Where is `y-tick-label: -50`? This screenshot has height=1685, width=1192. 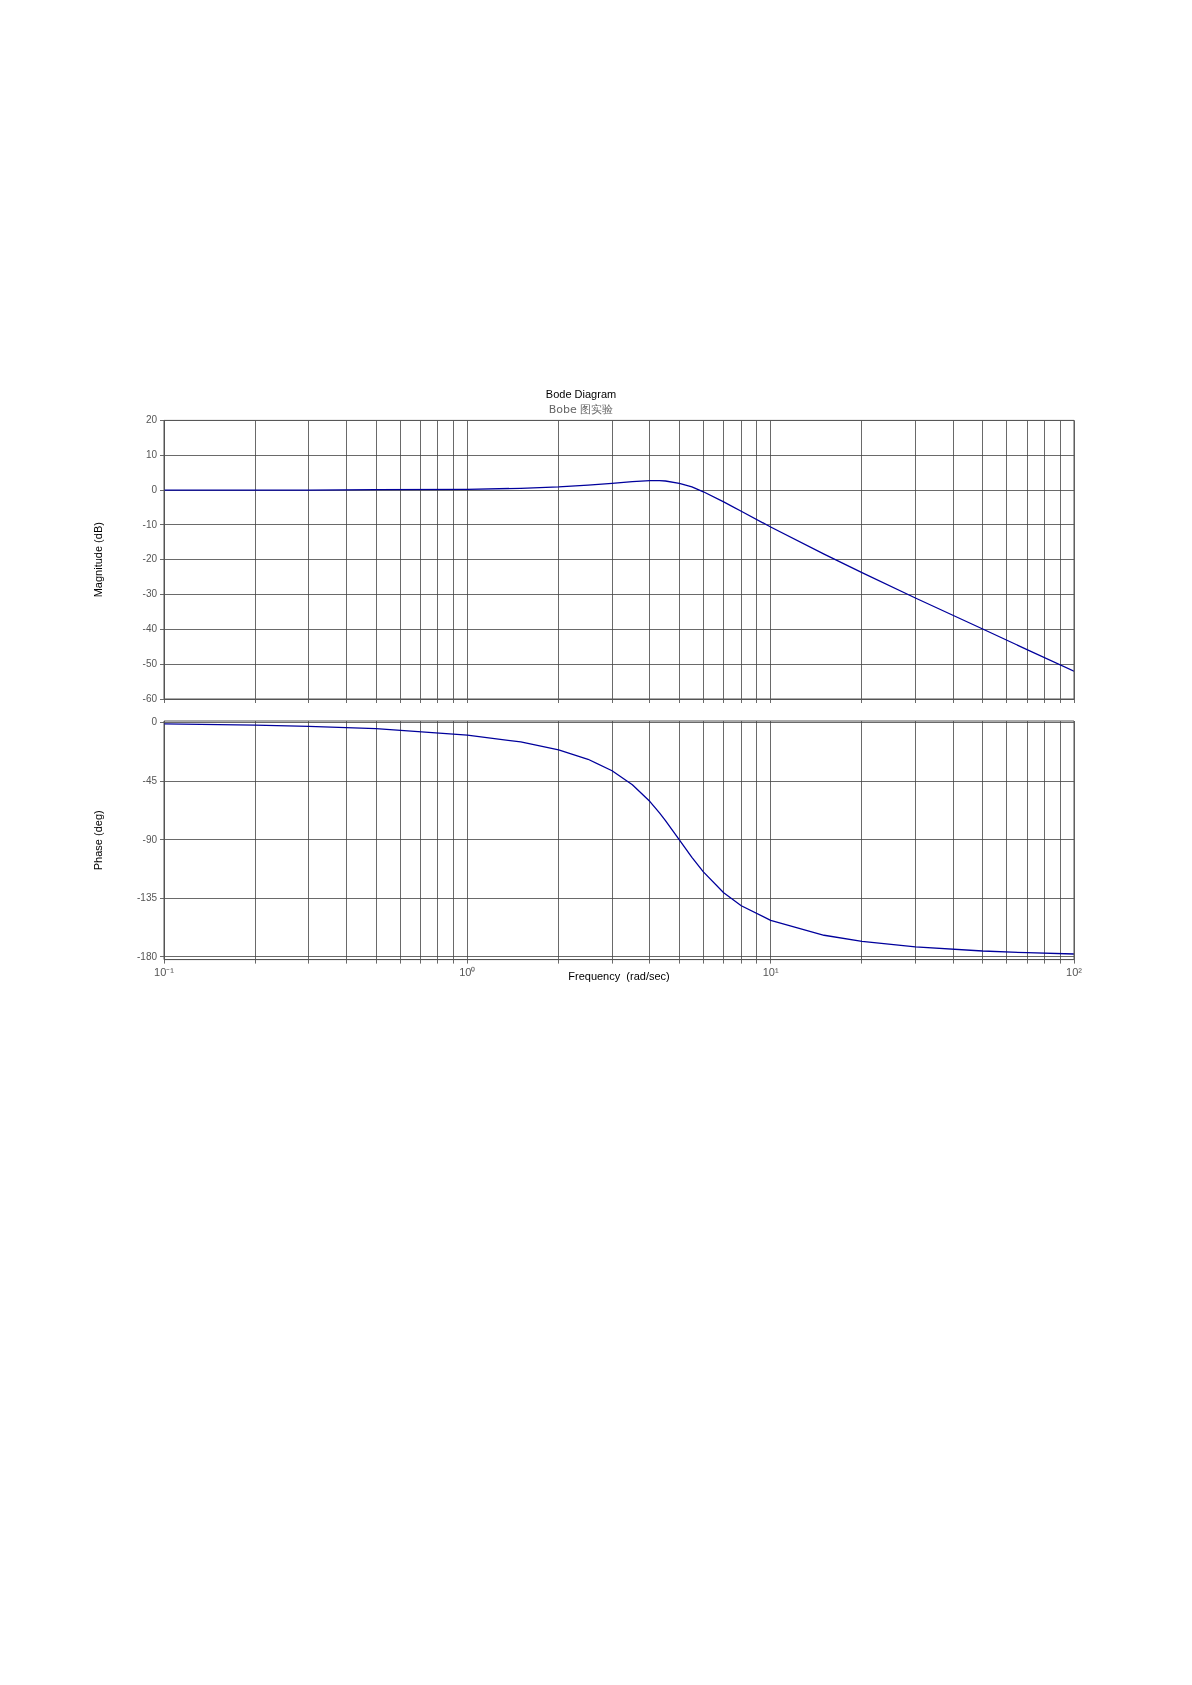
y-tick-label: -50 is located at coordinates (150, 663).